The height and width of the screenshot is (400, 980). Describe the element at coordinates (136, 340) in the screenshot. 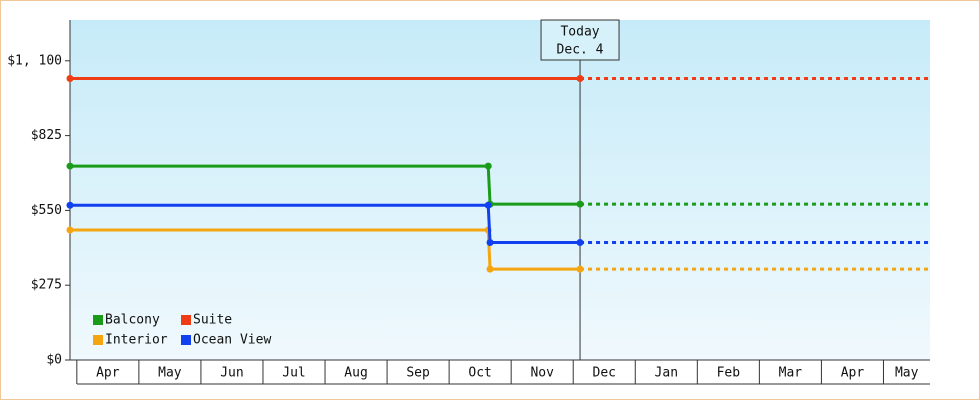

I see `legend-label: Interior` at that location.